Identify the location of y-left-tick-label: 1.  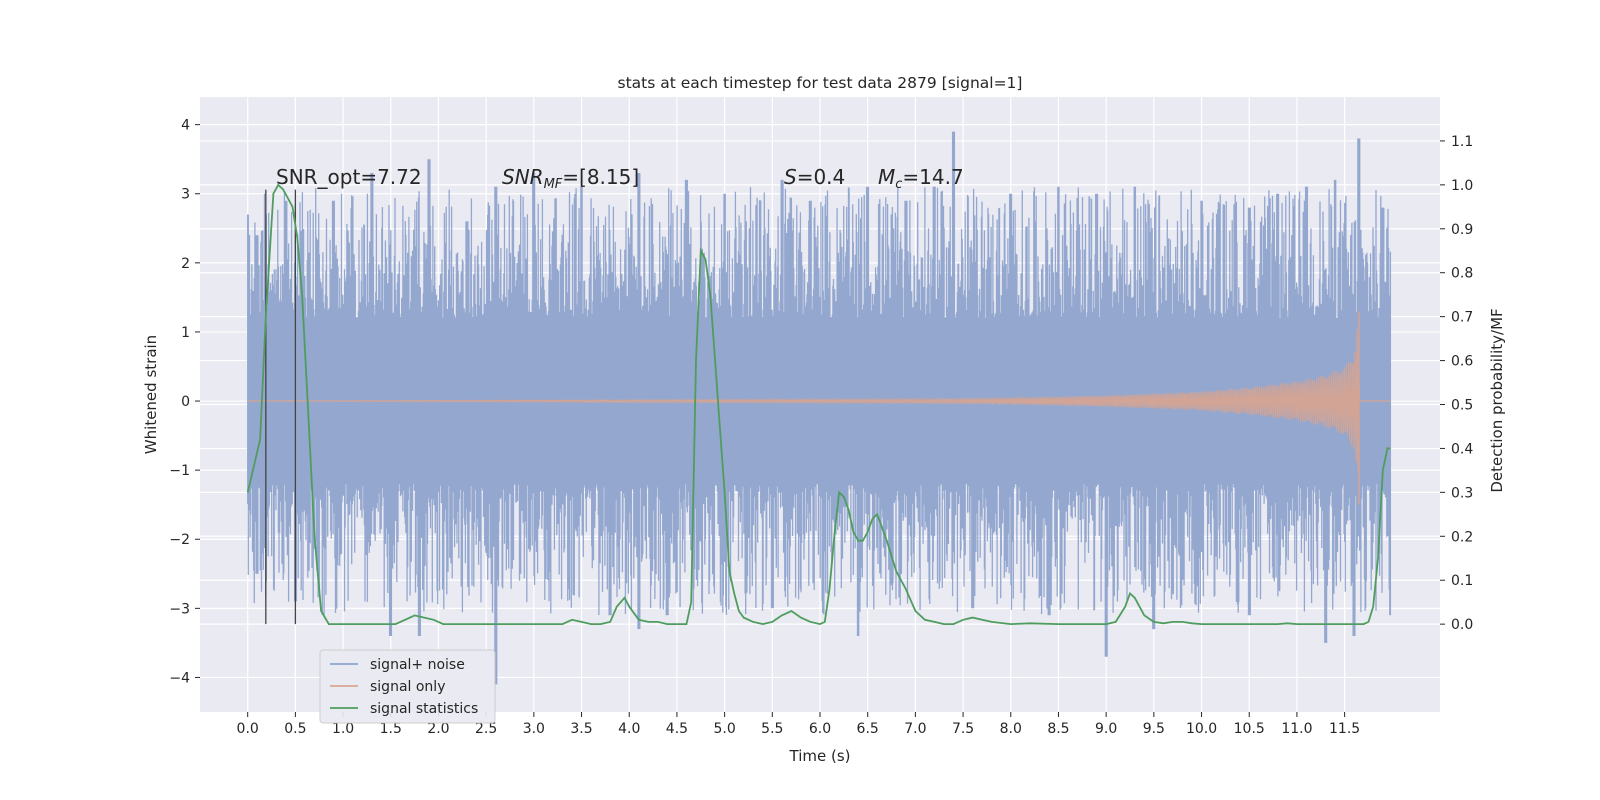
(185, 333).